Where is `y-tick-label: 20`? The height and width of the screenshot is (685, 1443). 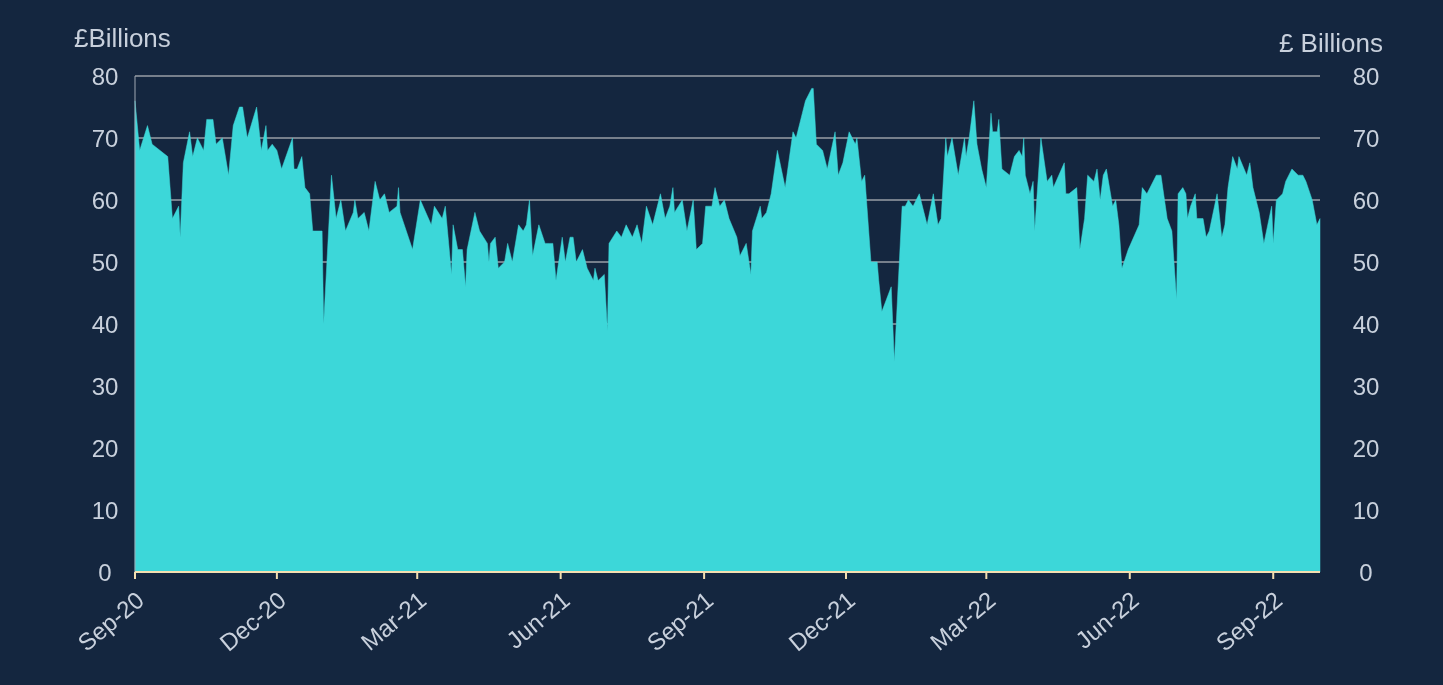
y-tick-label: 20 is located at coordinates (105, 448).